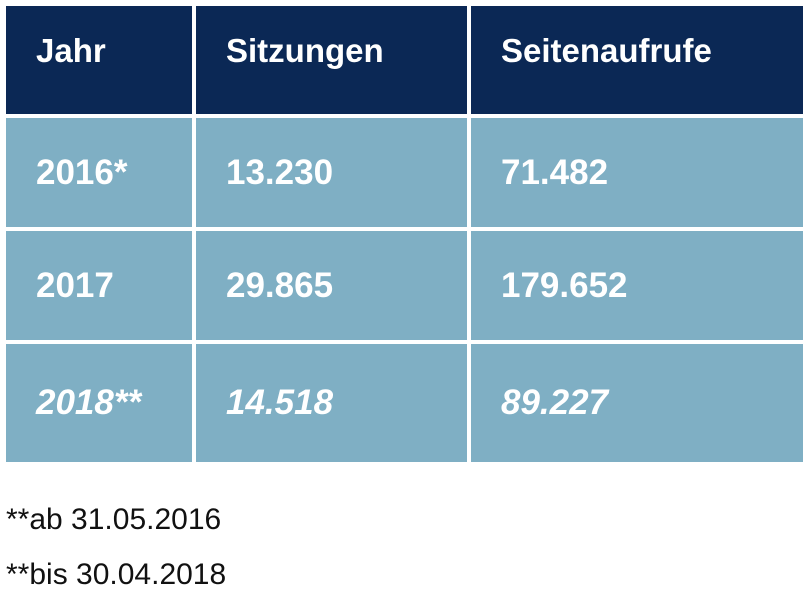  What do you see at coordinates (101, 174) in the screenshot?
I see `cell-year: 2016*` at bounding box center [101, 174].